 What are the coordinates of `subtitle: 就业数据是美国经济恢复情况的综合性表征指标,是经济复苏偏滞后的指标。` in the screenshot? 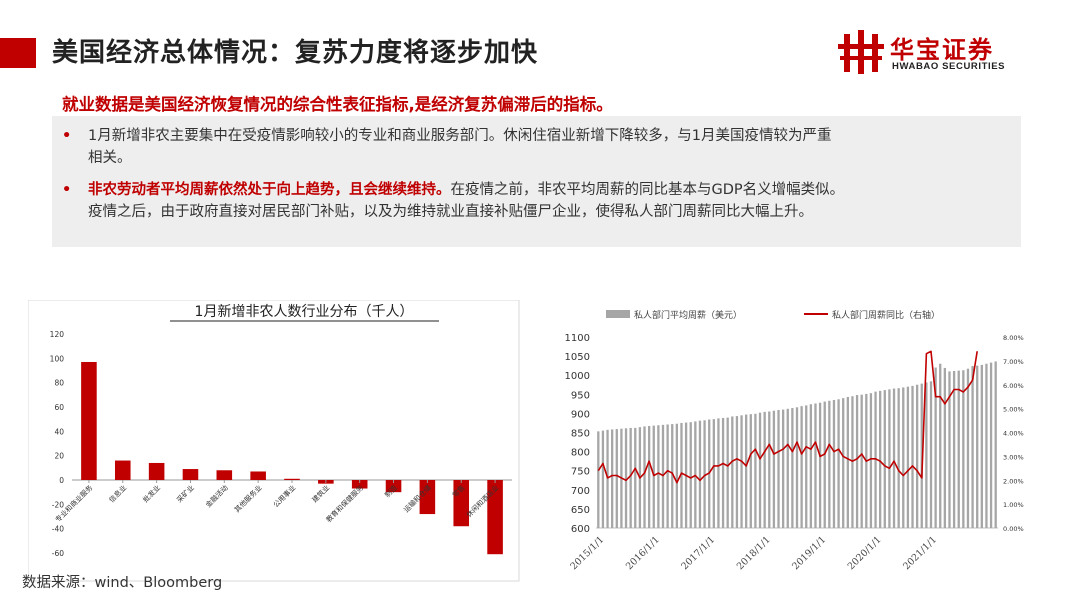 It's located at (337, 104).